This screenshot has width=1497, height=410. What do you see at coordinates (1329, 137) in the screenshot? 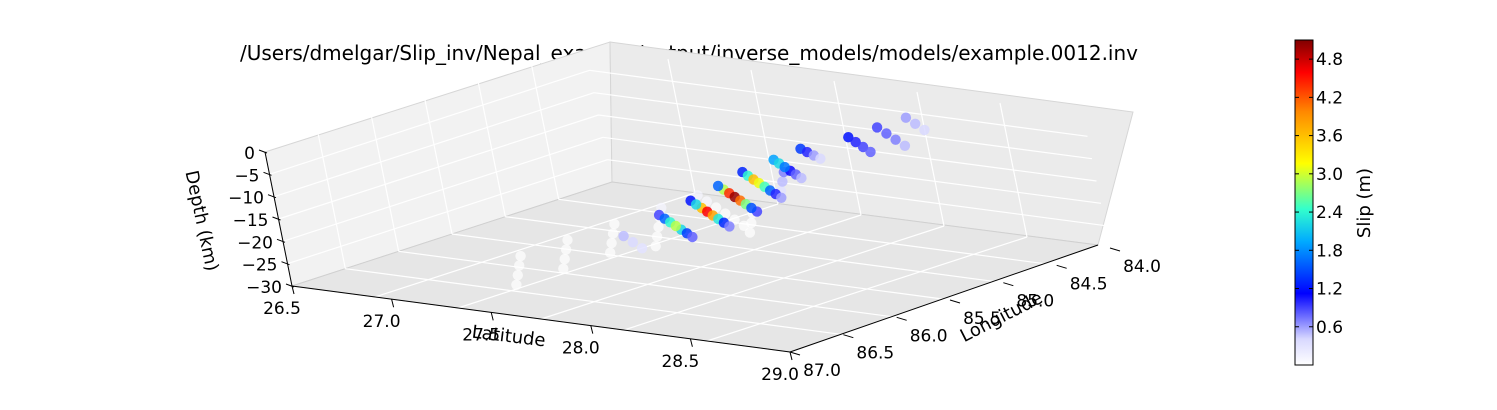
I see `colorbar-tick-label: 3.6` at bounding box center [1329, 137].